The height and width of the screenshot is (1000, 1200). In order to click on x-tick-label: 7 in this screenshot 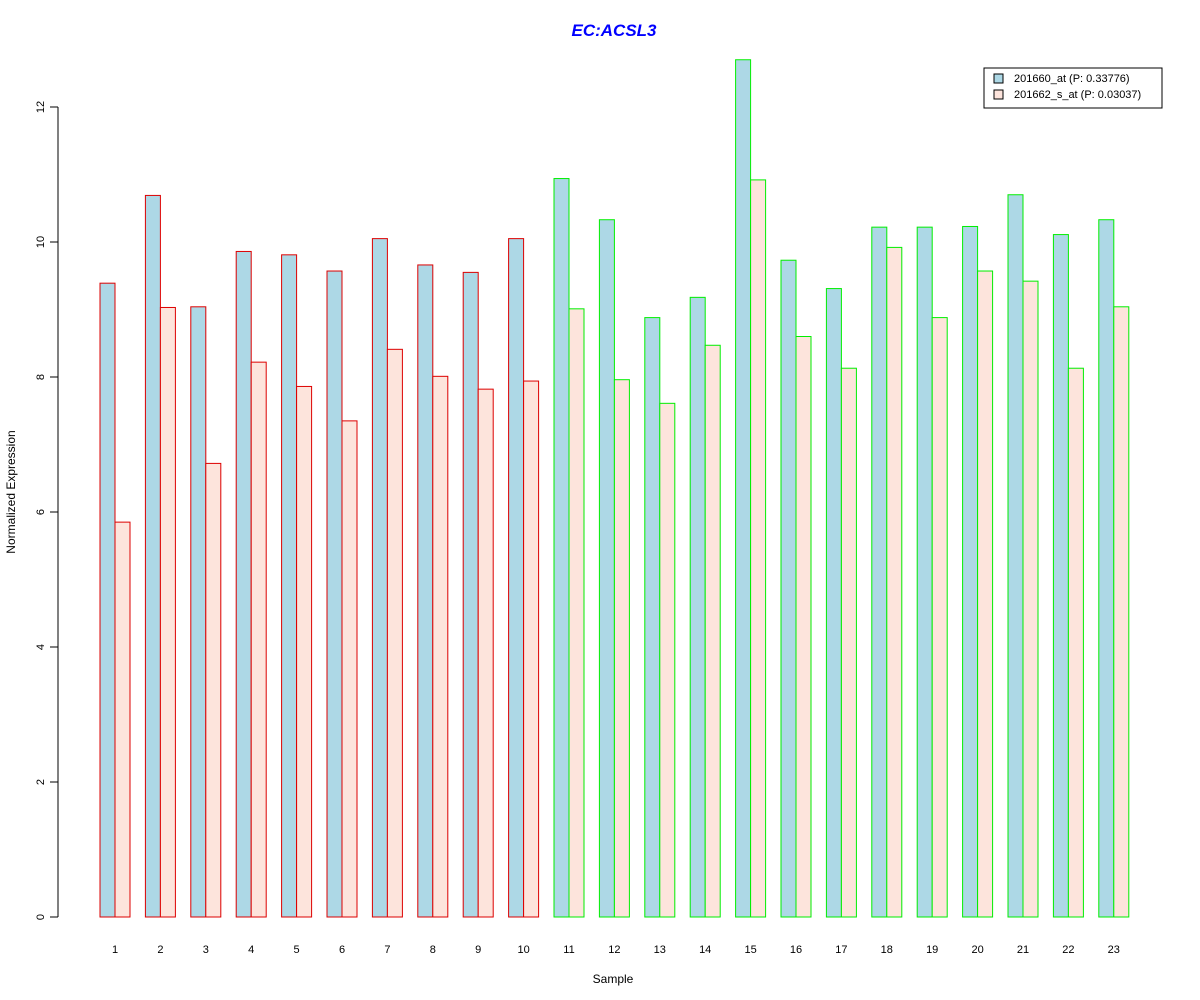, I will do `click(387, 950)`.